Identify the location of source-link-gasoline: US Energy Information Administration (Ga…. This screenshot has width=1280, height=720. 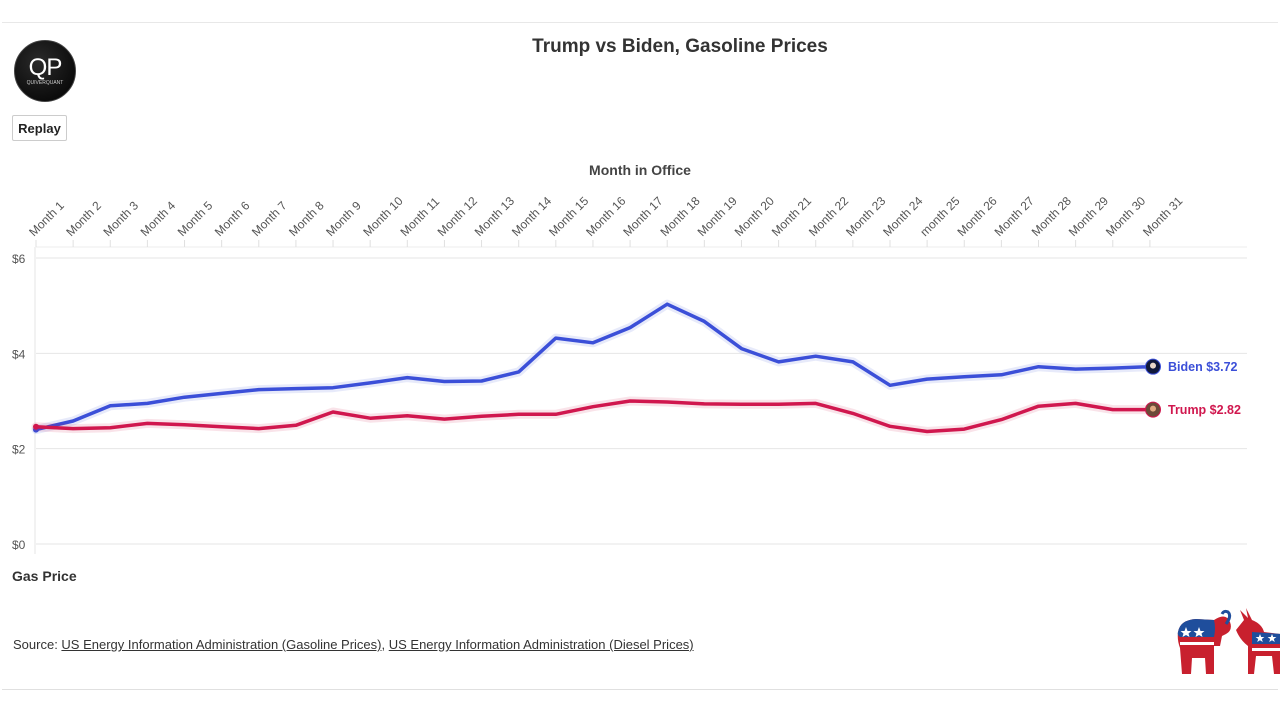
(221, 644).